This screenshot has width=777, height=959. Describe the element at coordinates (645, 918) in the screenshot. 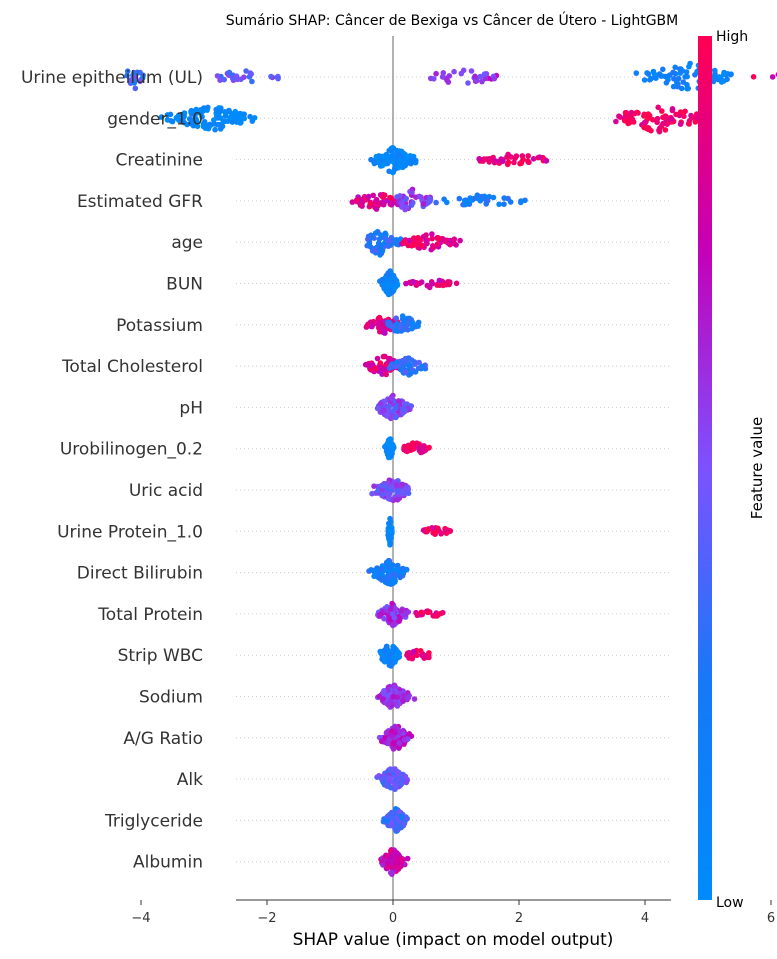

I see `x-tick-label: 4` at that location.